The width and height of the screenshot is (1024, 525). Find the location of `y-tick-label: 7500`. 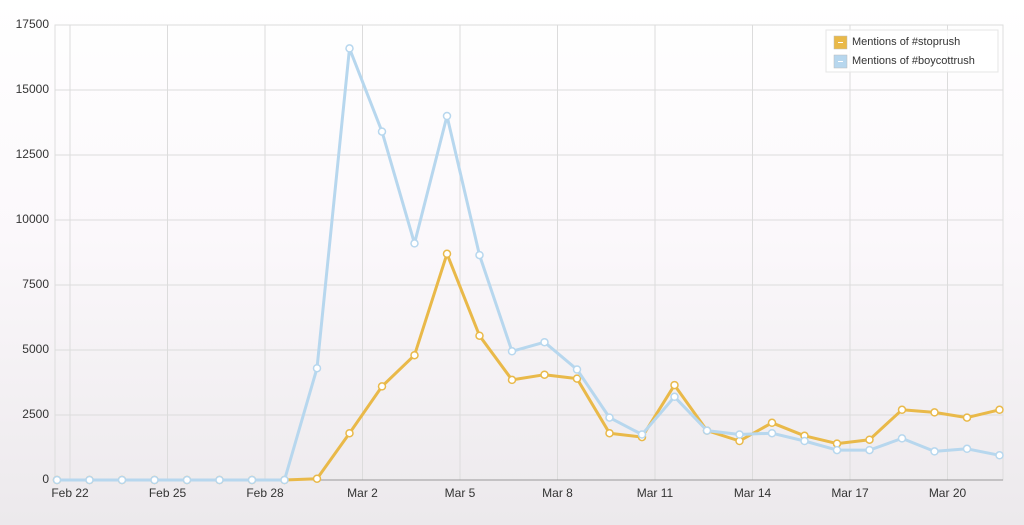

y-tick-label: 7500 is located at coordinates (35, 284).